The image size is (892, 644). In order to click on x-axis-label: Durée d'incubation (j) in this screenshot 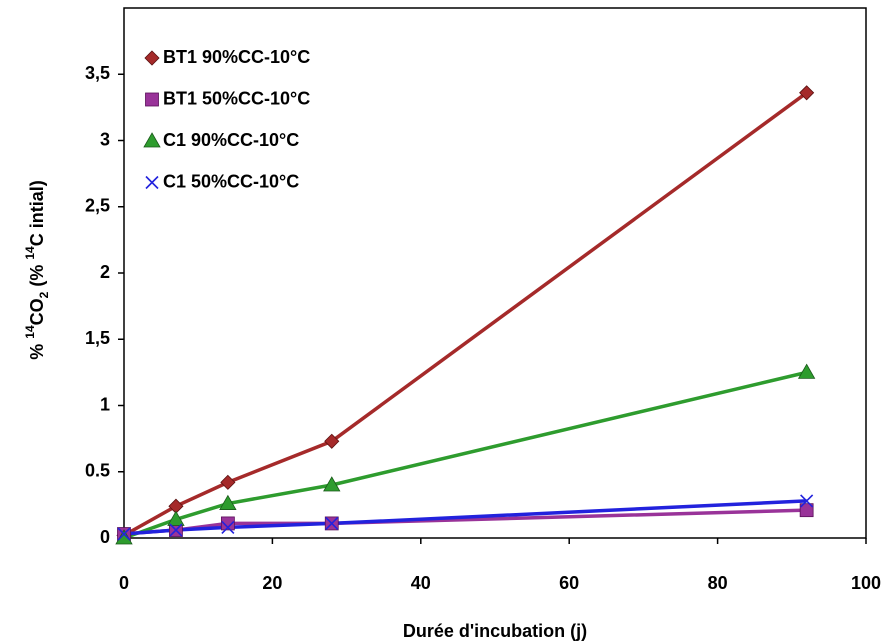, I will do `click(495, 631)`.